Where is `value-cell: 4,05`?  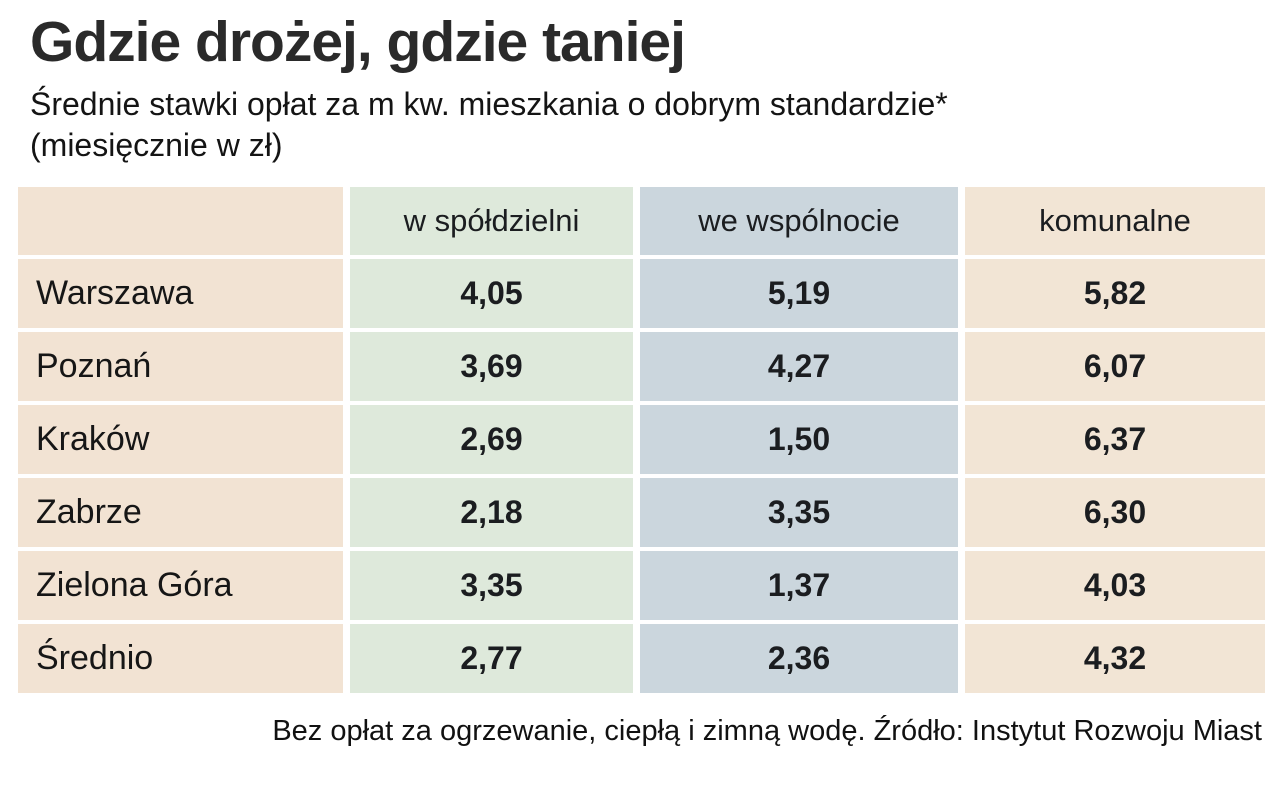 value-cell: 4,05 is located at coordinates (491, 294).